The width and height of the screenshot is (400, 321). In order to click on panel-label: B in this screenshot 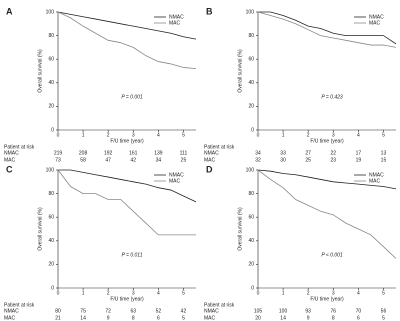, I will do `click(209, 11)`.